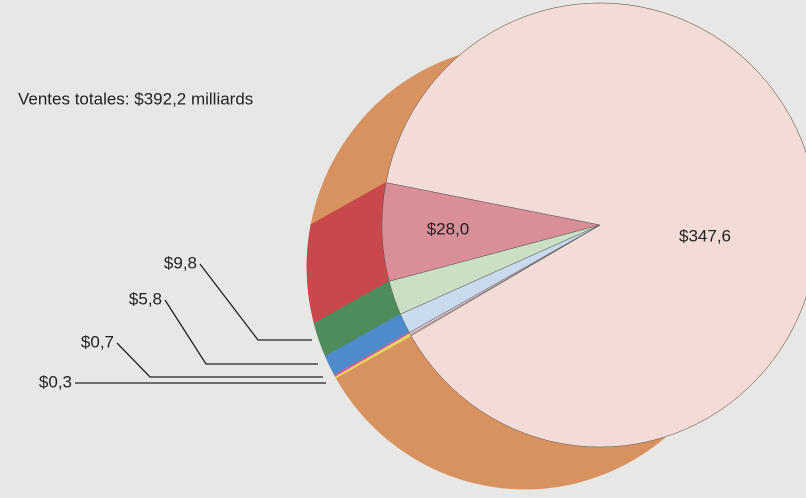 The width and height of the screenshot is (806, 498). Describe the element at coordinates (705, 235) in the screenshot. I see `data-label: $347,6` at that location.